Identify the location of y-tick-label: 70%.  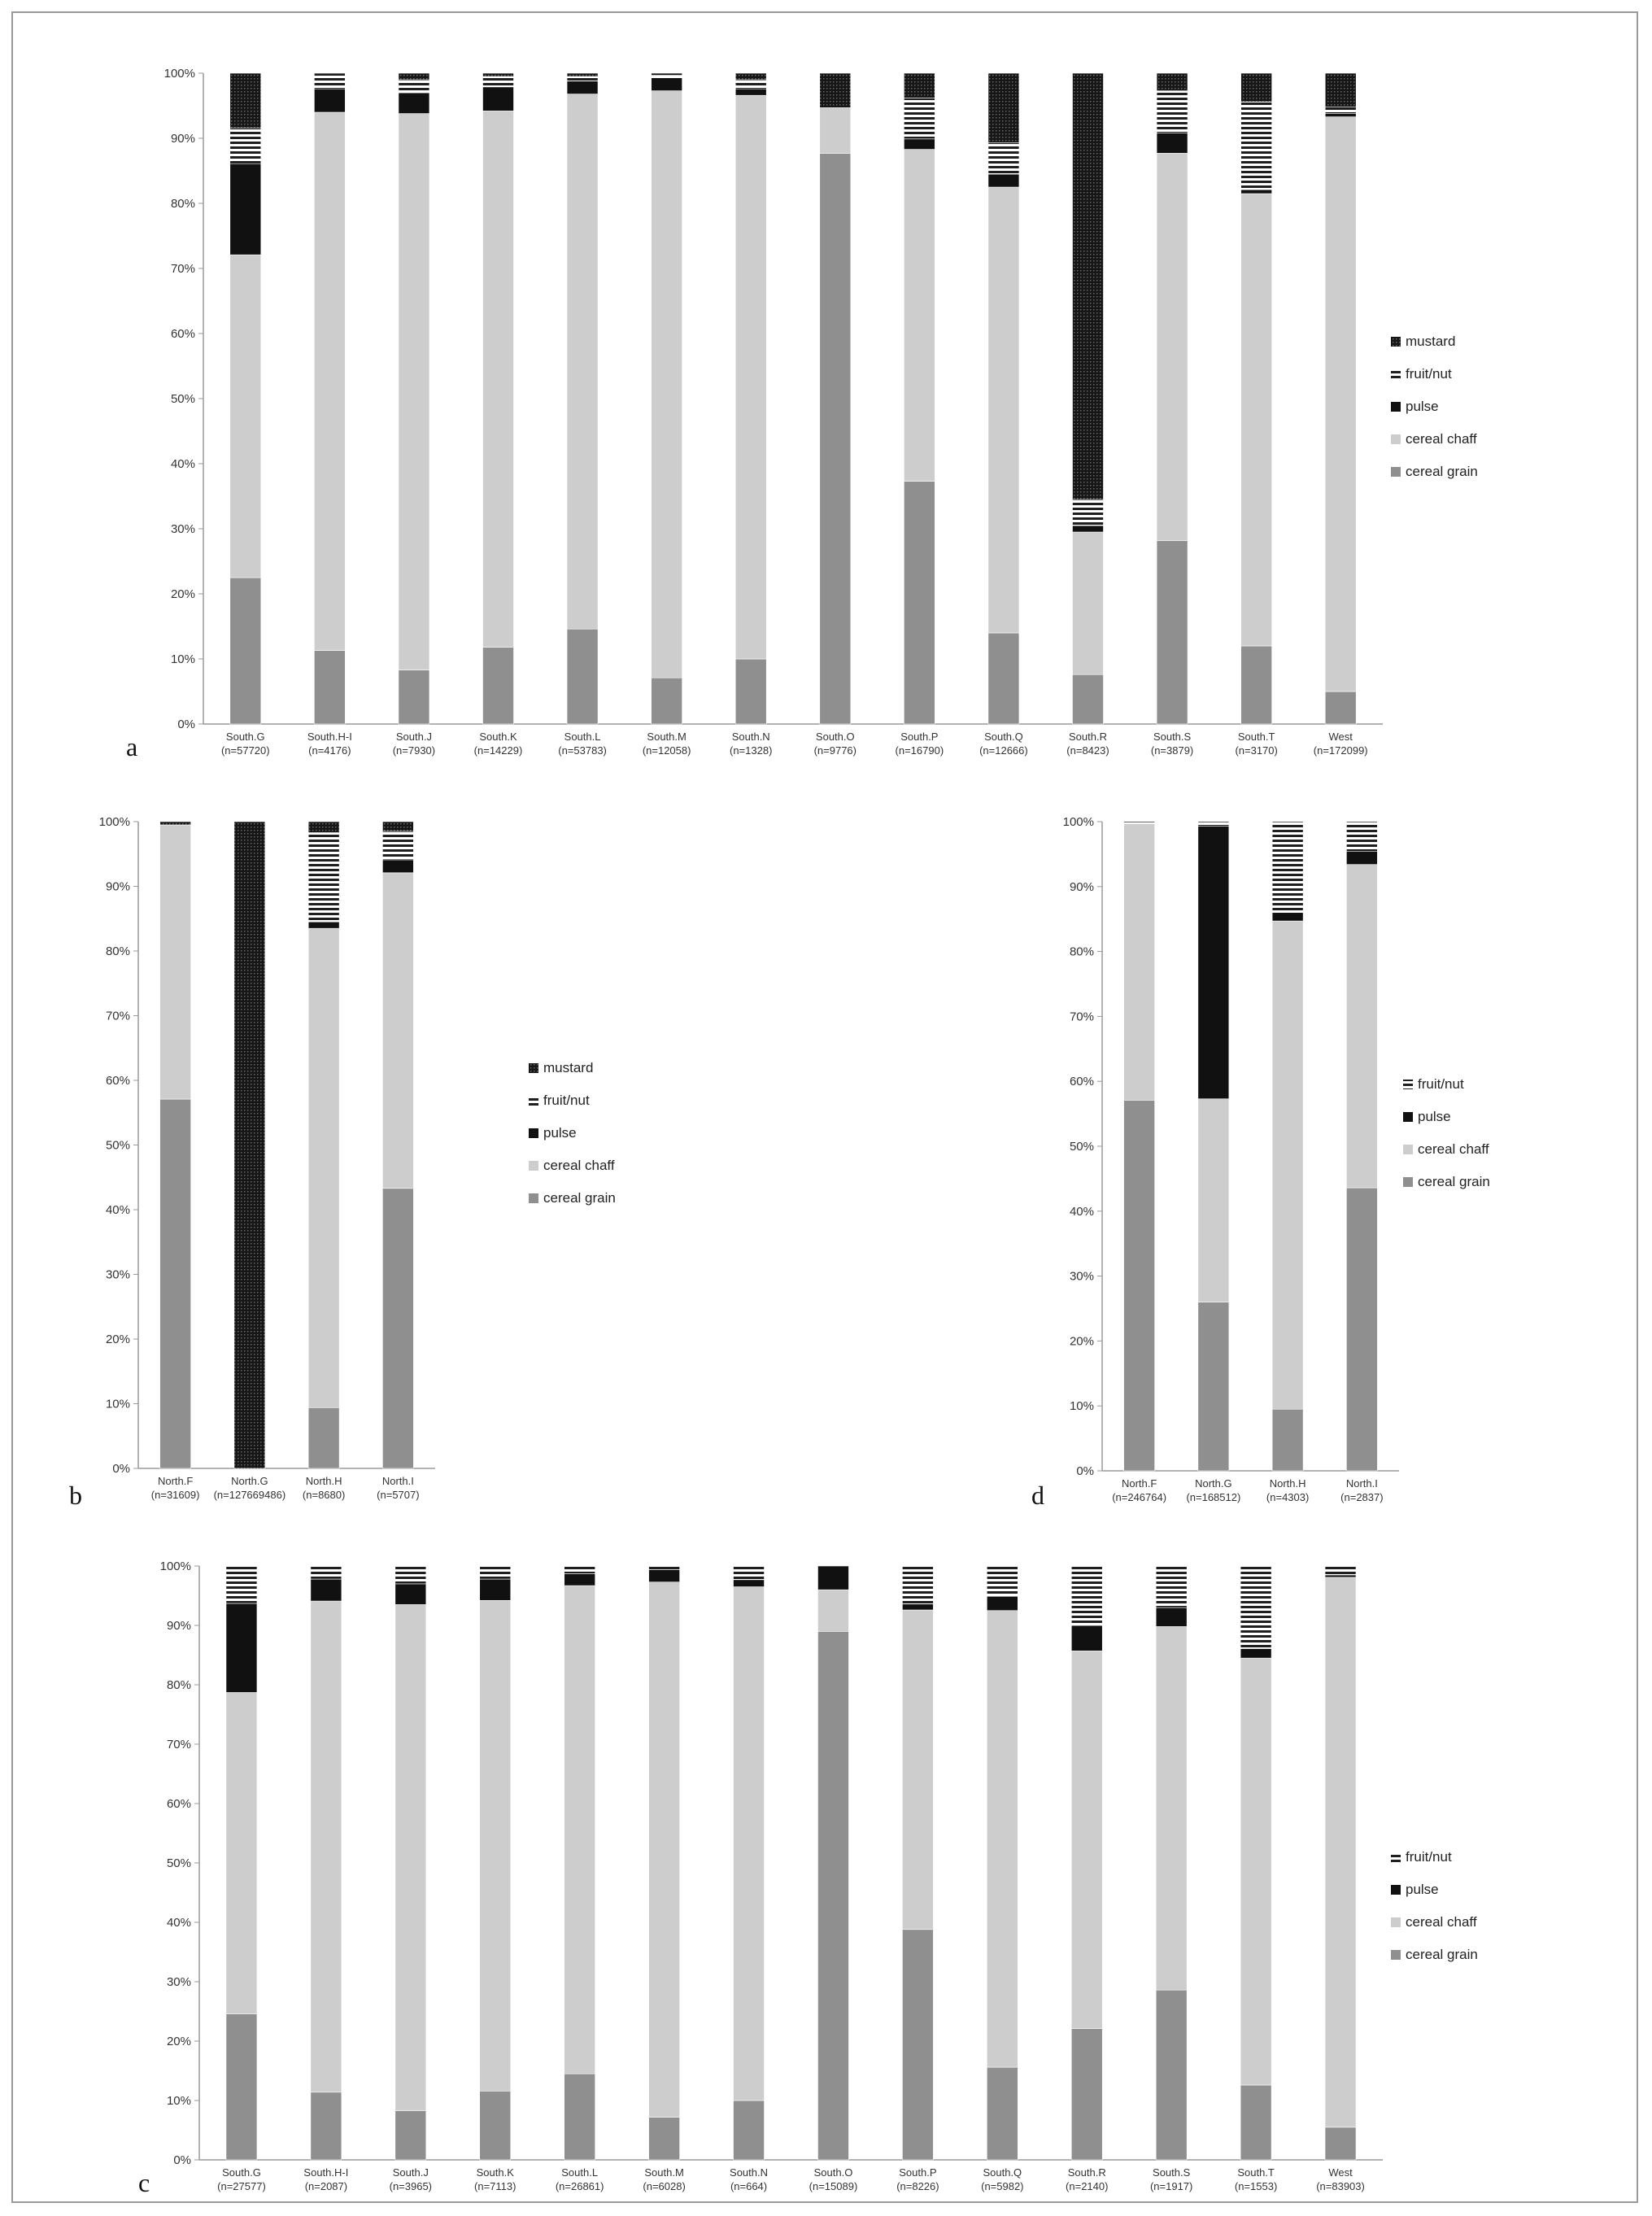
(183, 269).